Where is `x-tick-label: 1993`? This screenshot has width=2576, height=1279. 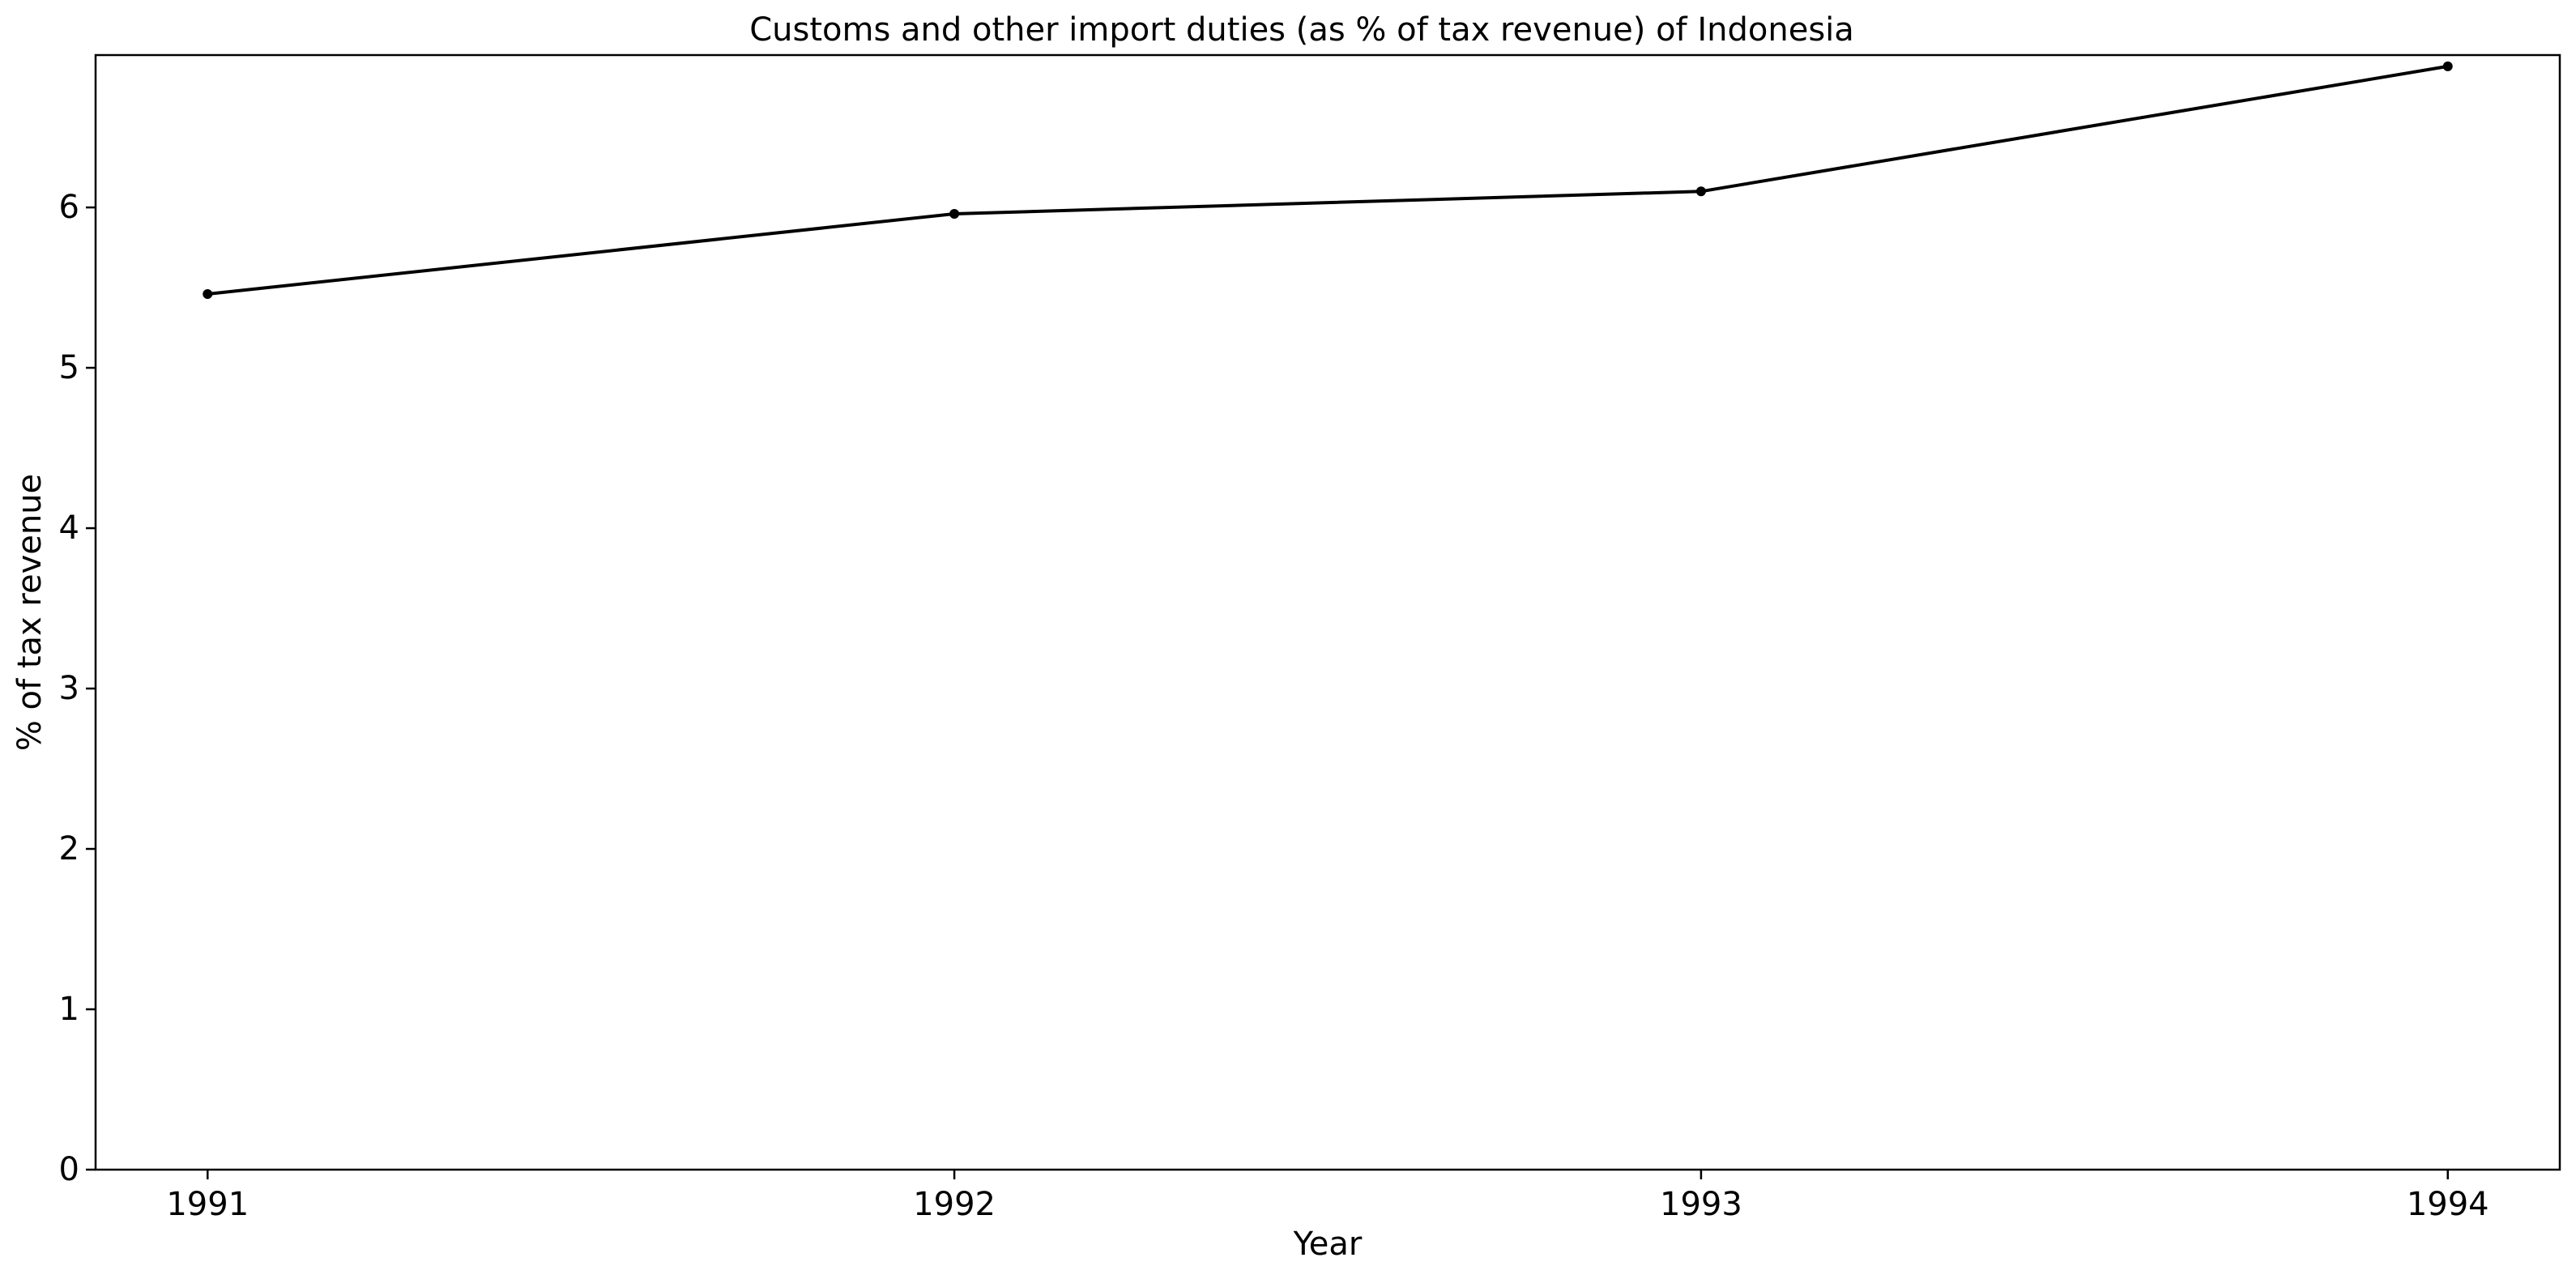
x-tick-label: 1993 is located at coordinates (1701, 1204).